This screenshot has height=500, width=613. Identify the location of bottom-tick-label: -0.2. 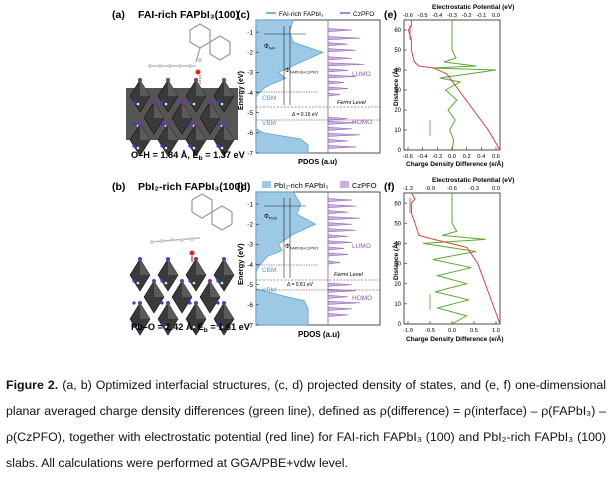
(437, 157).